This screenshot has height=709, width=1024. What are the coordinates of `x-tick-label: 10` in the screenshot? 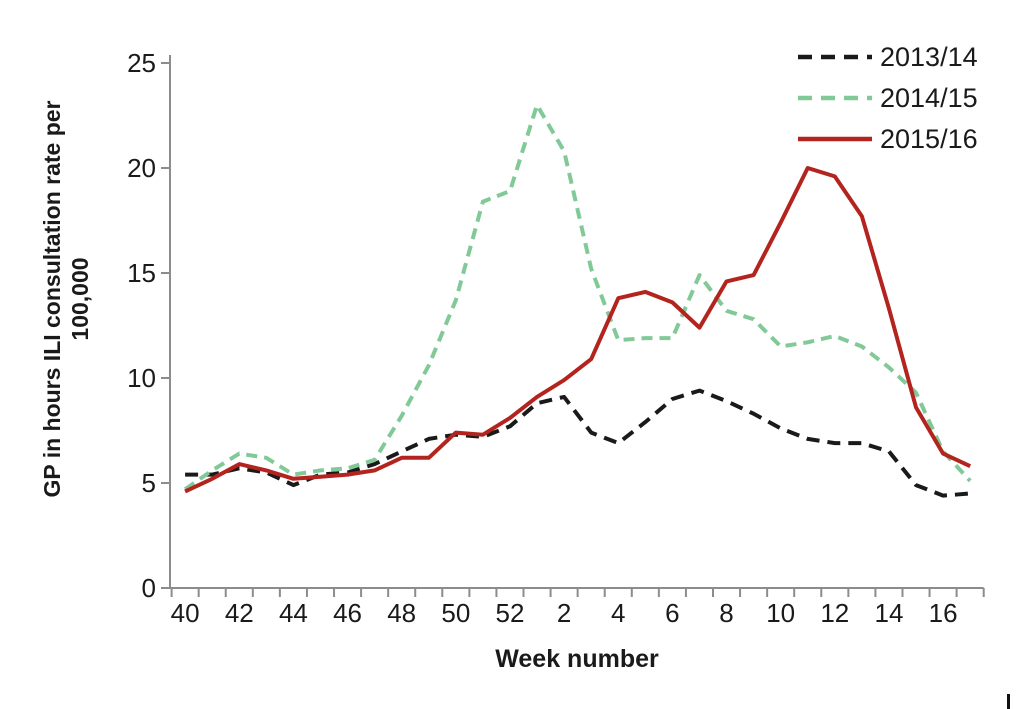 It's located at (780, 613).